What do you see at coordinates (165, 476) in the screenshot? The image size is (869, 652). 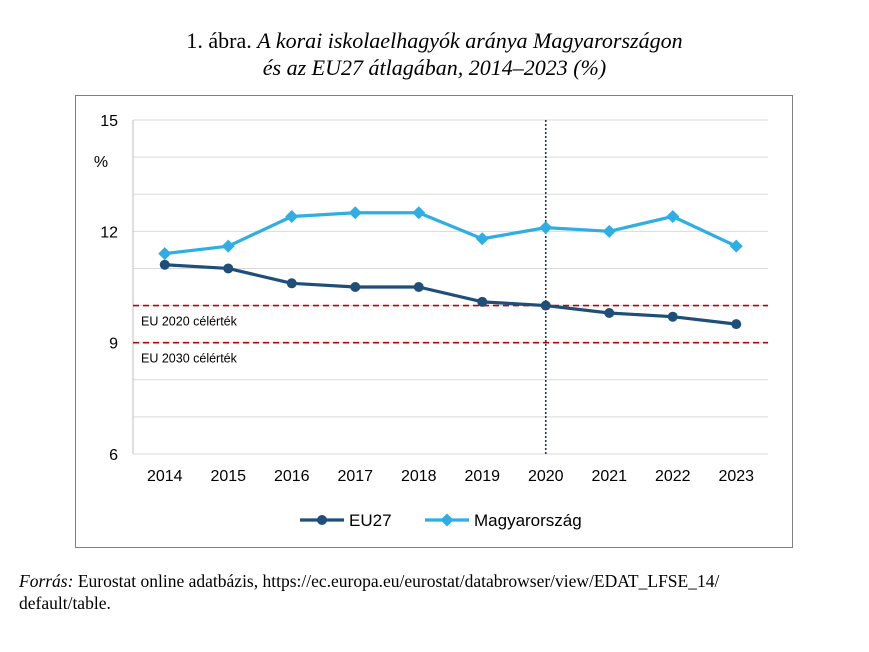 I see `x-tick-label: 2014` at bounding box center [165, 476].